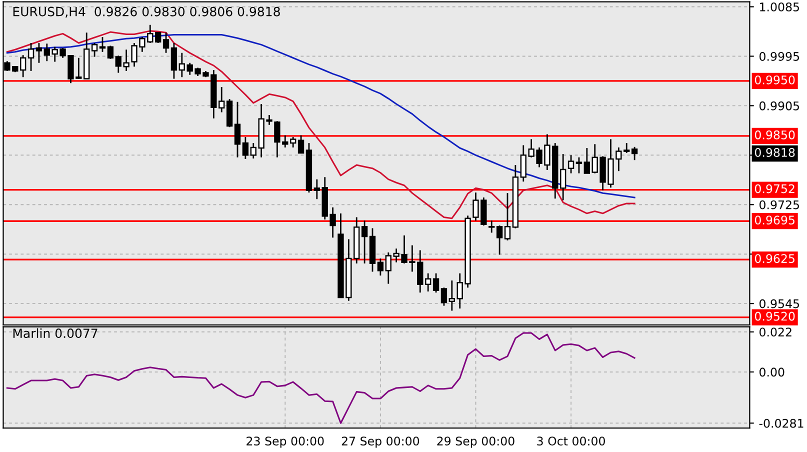  I want to click on ref-line-label: 0.9695, so click(774, 220).